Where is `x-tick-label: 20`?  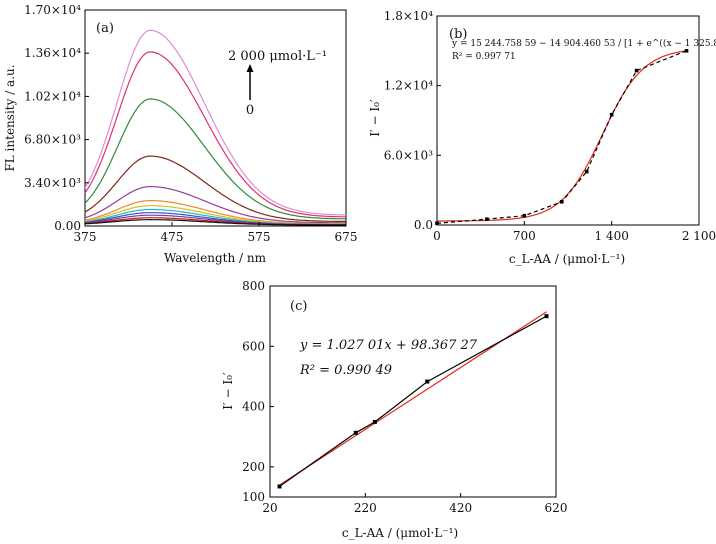
x-tick-label: 20 is located at coordinates (269, 508).